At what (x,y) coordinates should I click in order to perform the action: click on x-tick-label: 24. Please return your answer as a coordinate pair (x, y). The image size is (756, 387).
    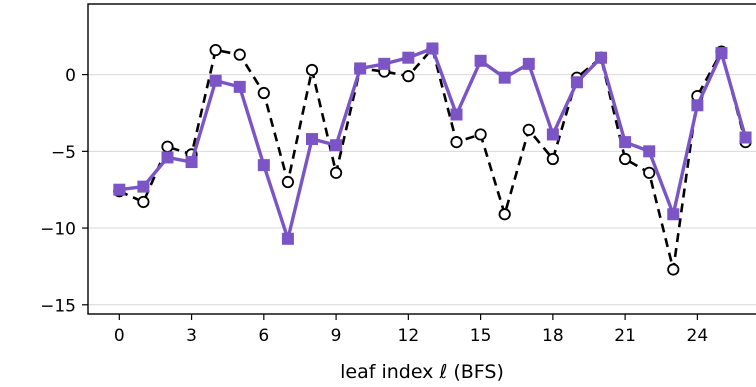
    Looking at the image, I should click on (698, 336).